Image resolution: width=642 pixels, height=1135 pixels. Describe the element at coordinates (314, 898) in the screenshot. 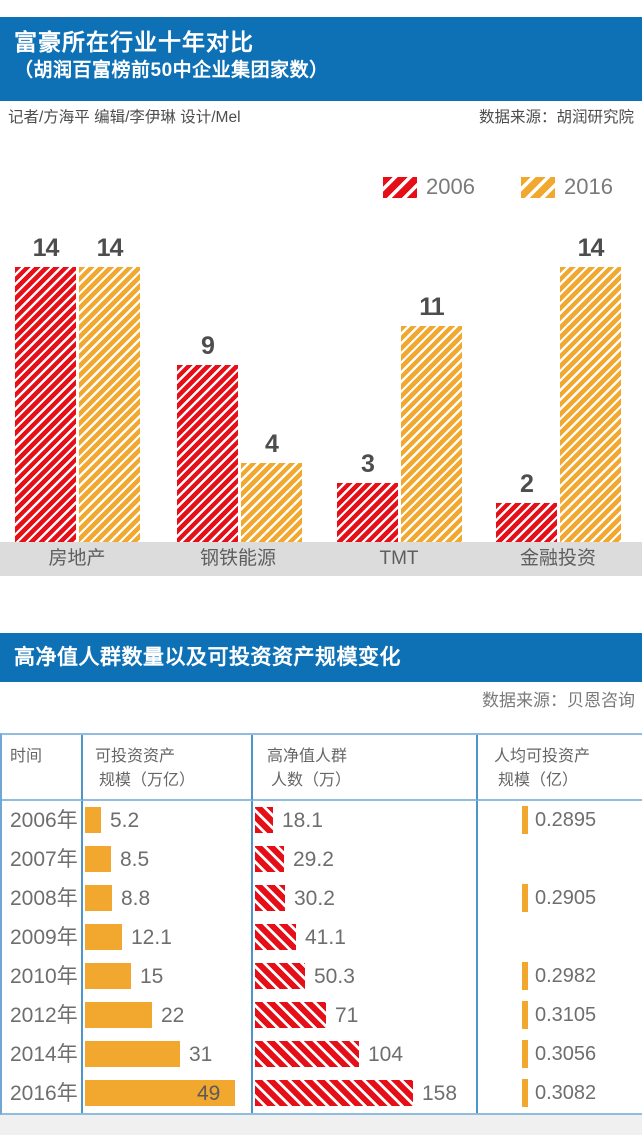

I see `people-value: 30.2` at that location.